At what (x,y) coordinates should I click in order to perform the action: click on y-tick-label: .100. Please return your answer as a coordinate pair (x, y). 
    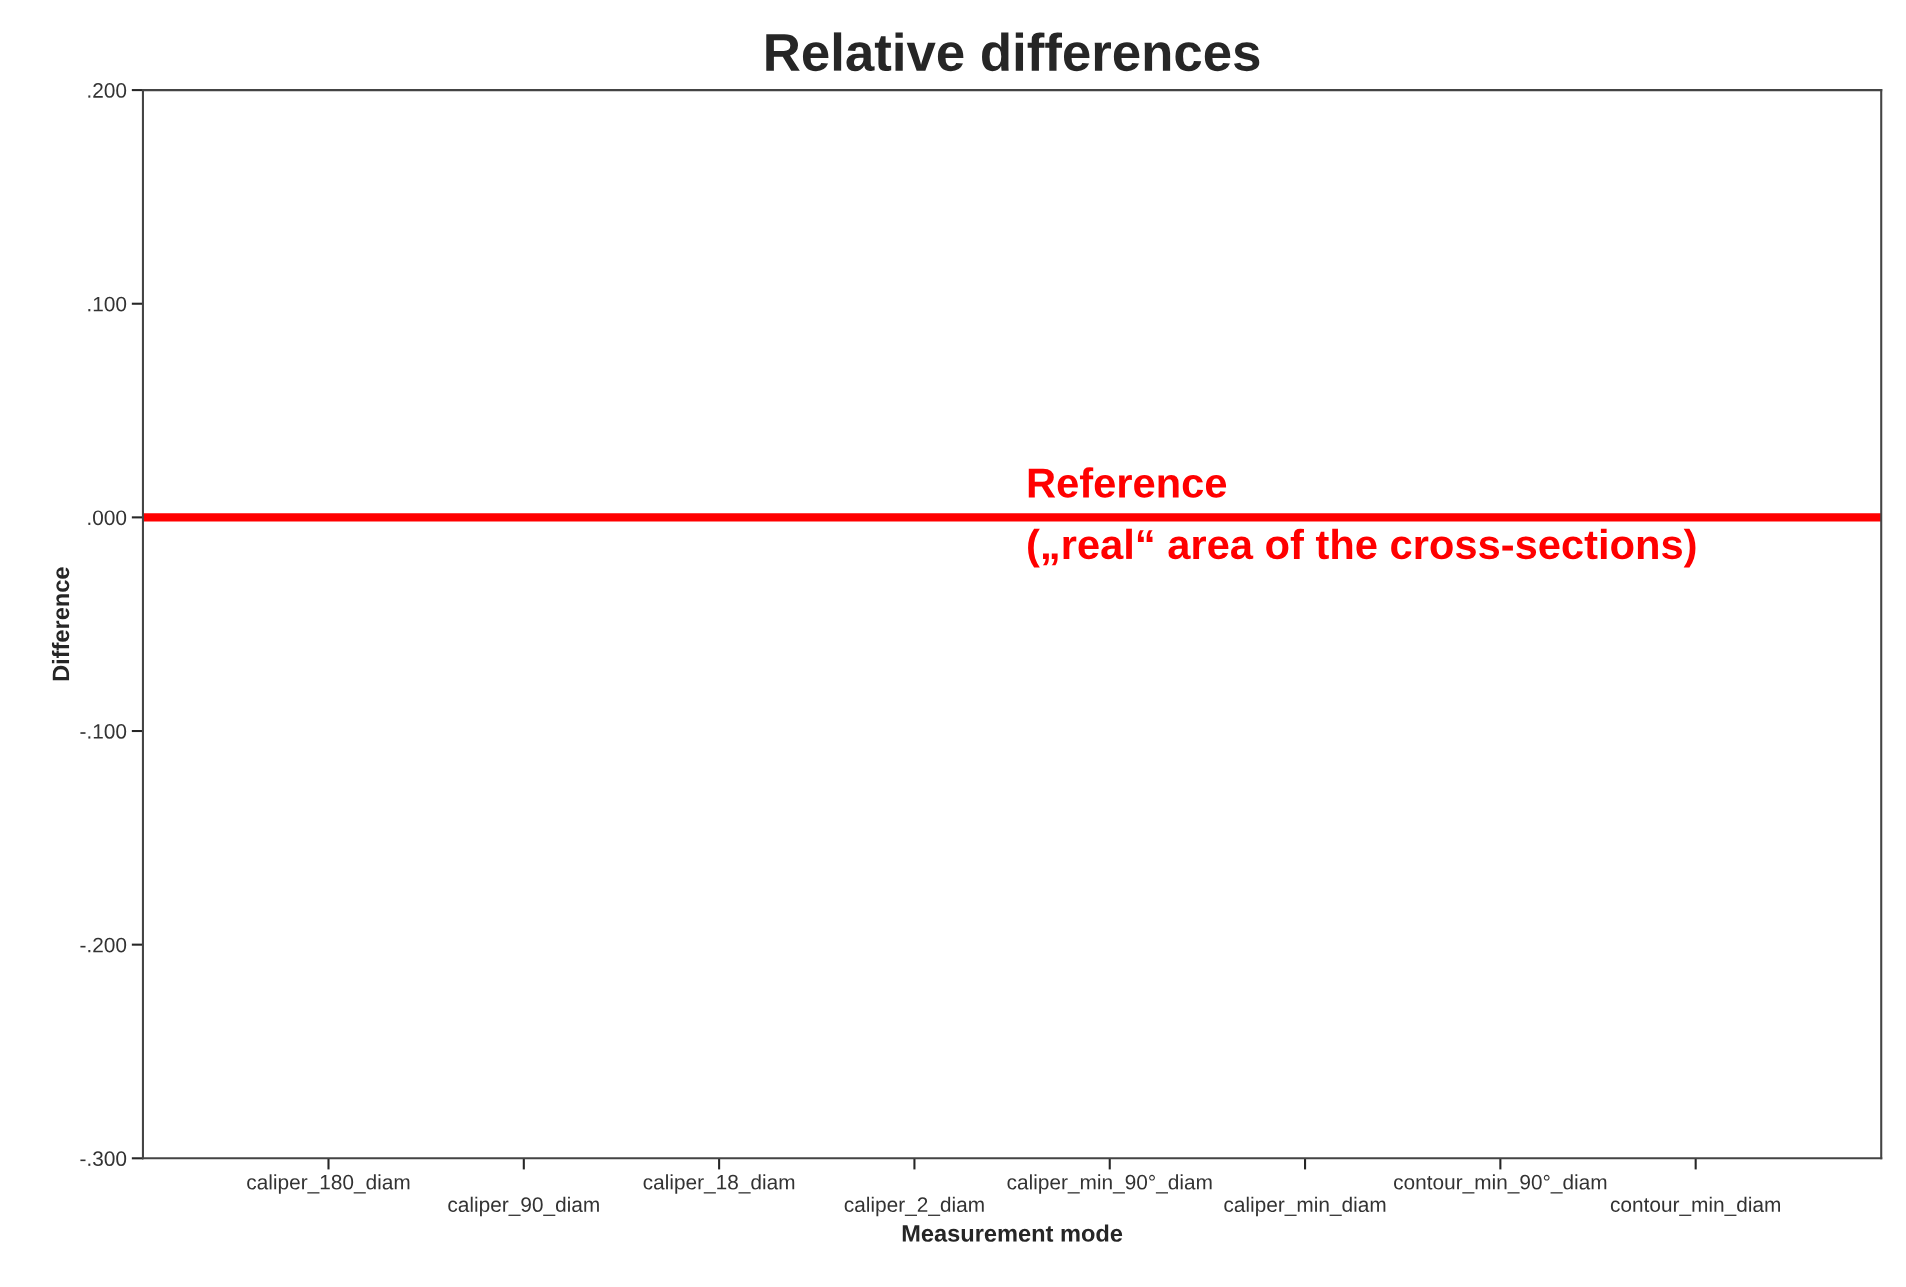
    Looking at the image, I should click on (107, 304).